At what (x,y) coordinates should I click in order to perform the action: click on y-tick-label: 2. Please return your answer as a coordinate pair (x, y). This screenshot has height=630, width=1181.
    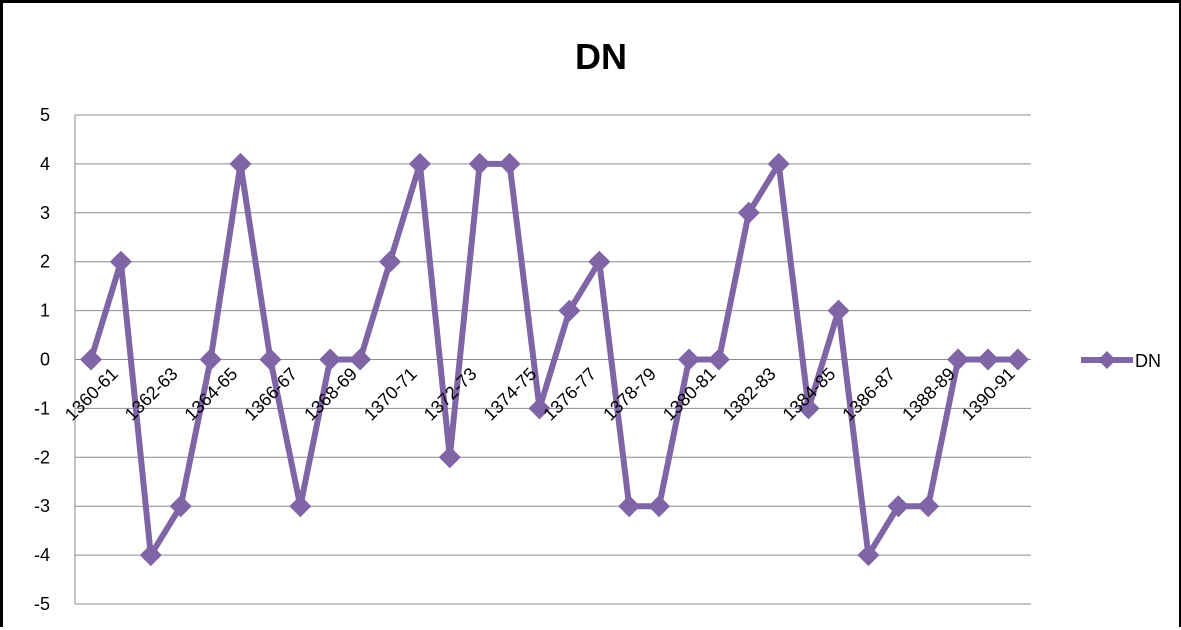
    Looking at the image, I should click on (45, 262).